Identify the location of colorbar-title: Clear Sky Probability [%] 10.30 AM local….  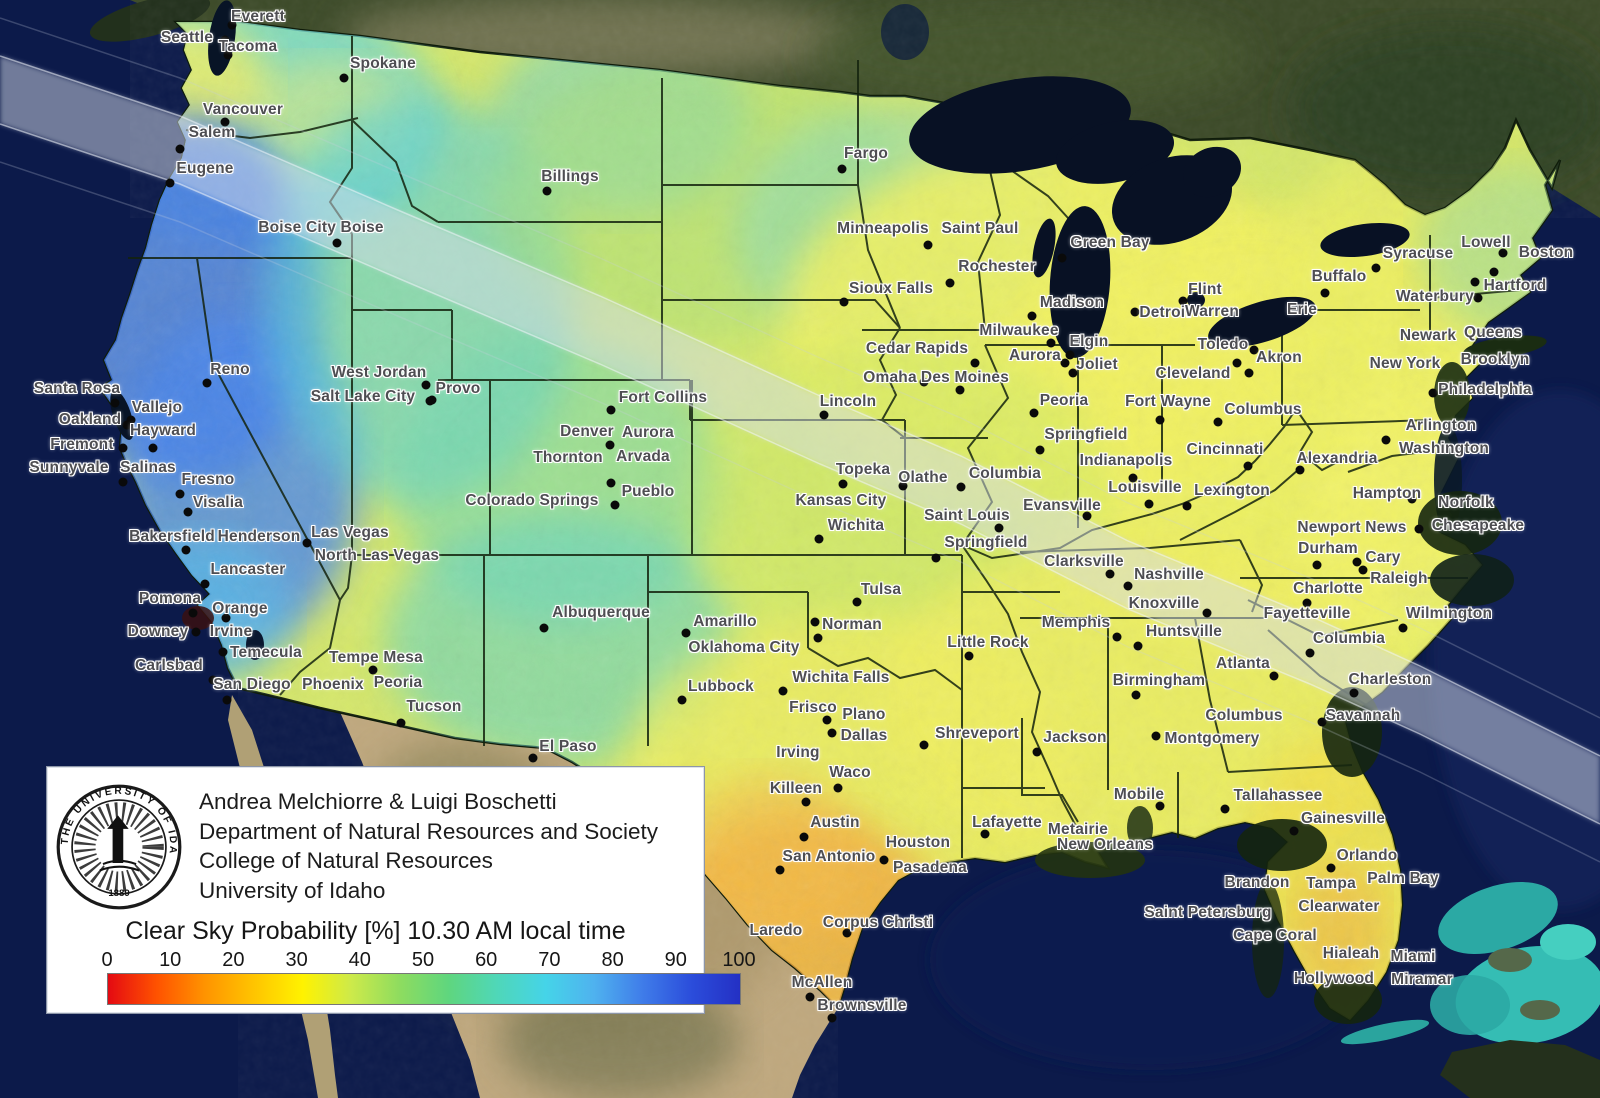
(375, 931).